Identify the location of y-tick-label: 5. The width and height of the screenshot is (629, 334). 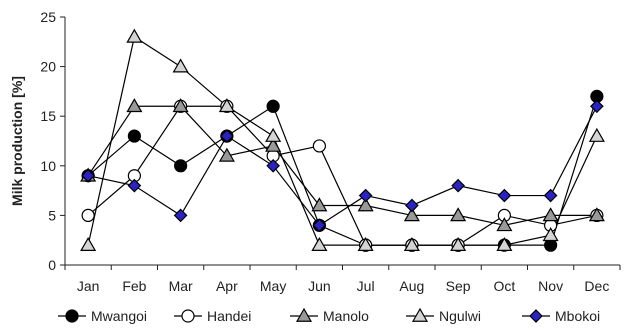
(52, 215).